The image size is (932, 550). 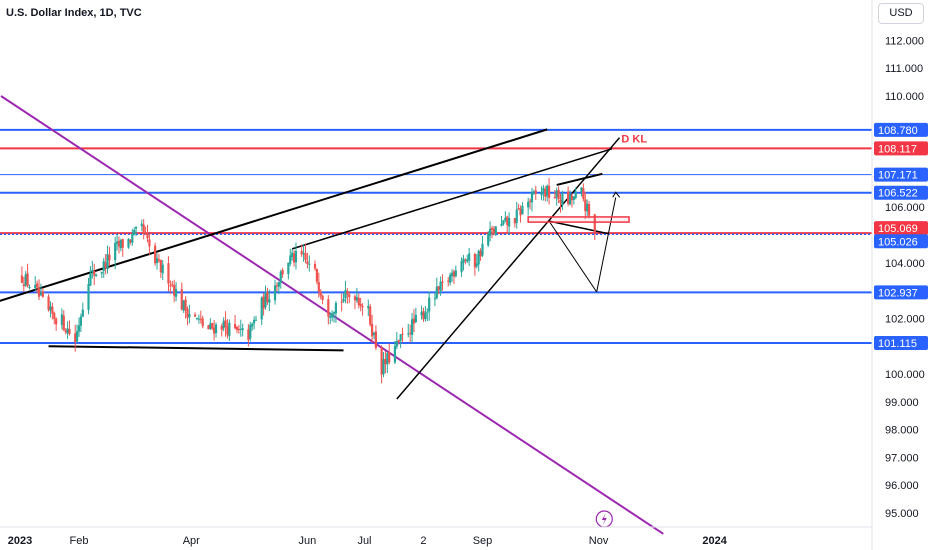 I want to click on price-tick-label: 97.000, so click(x=902, y=458).